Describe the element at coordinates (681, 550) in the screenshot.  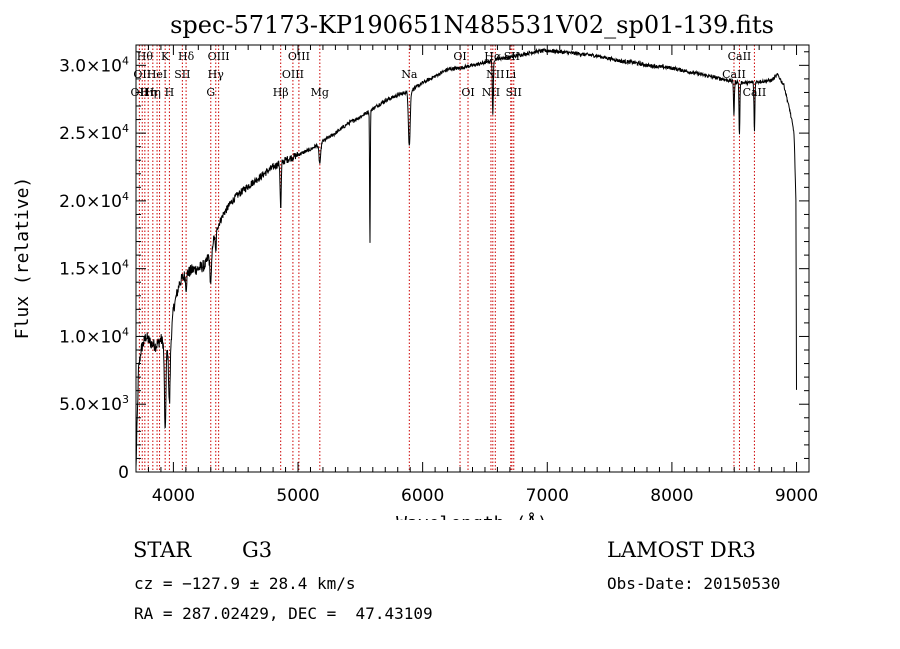
I see `survey-name: LAMOST DR3` at that location.